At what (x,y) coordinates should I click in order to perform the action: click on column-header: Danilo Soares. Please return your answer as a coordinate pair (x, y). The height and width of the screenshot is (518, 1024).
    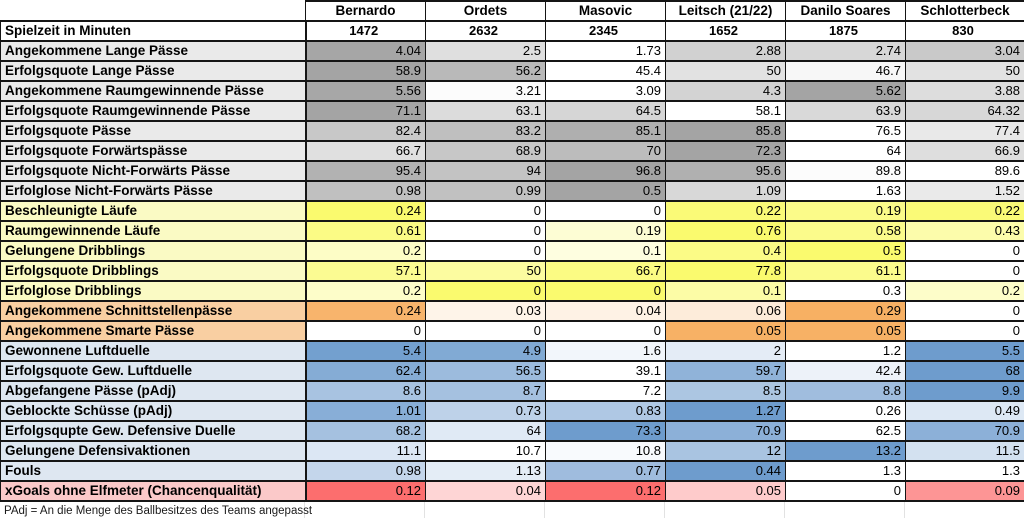
    Looking at the image, I should click on (846, 11).